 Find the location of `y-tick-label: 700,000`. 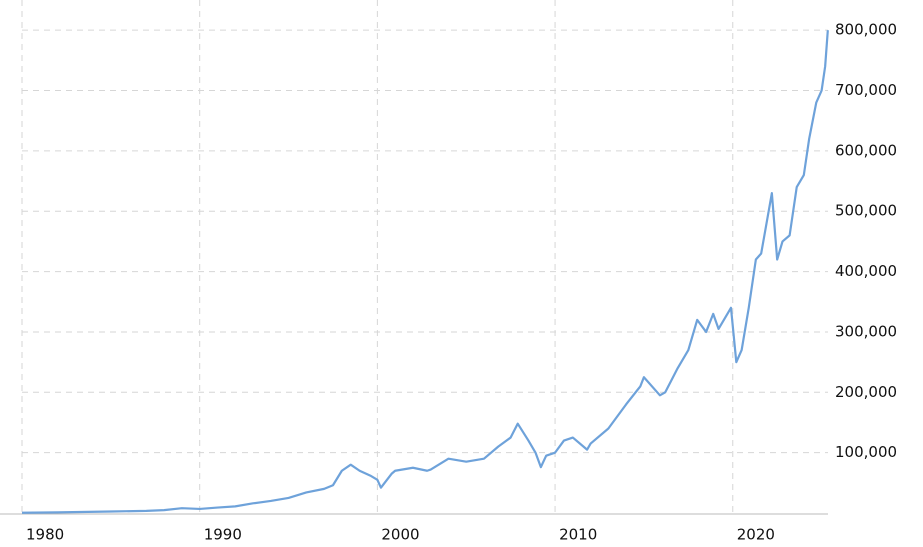

y-tick-label: 700,000 is located at coordinates (866, 90).